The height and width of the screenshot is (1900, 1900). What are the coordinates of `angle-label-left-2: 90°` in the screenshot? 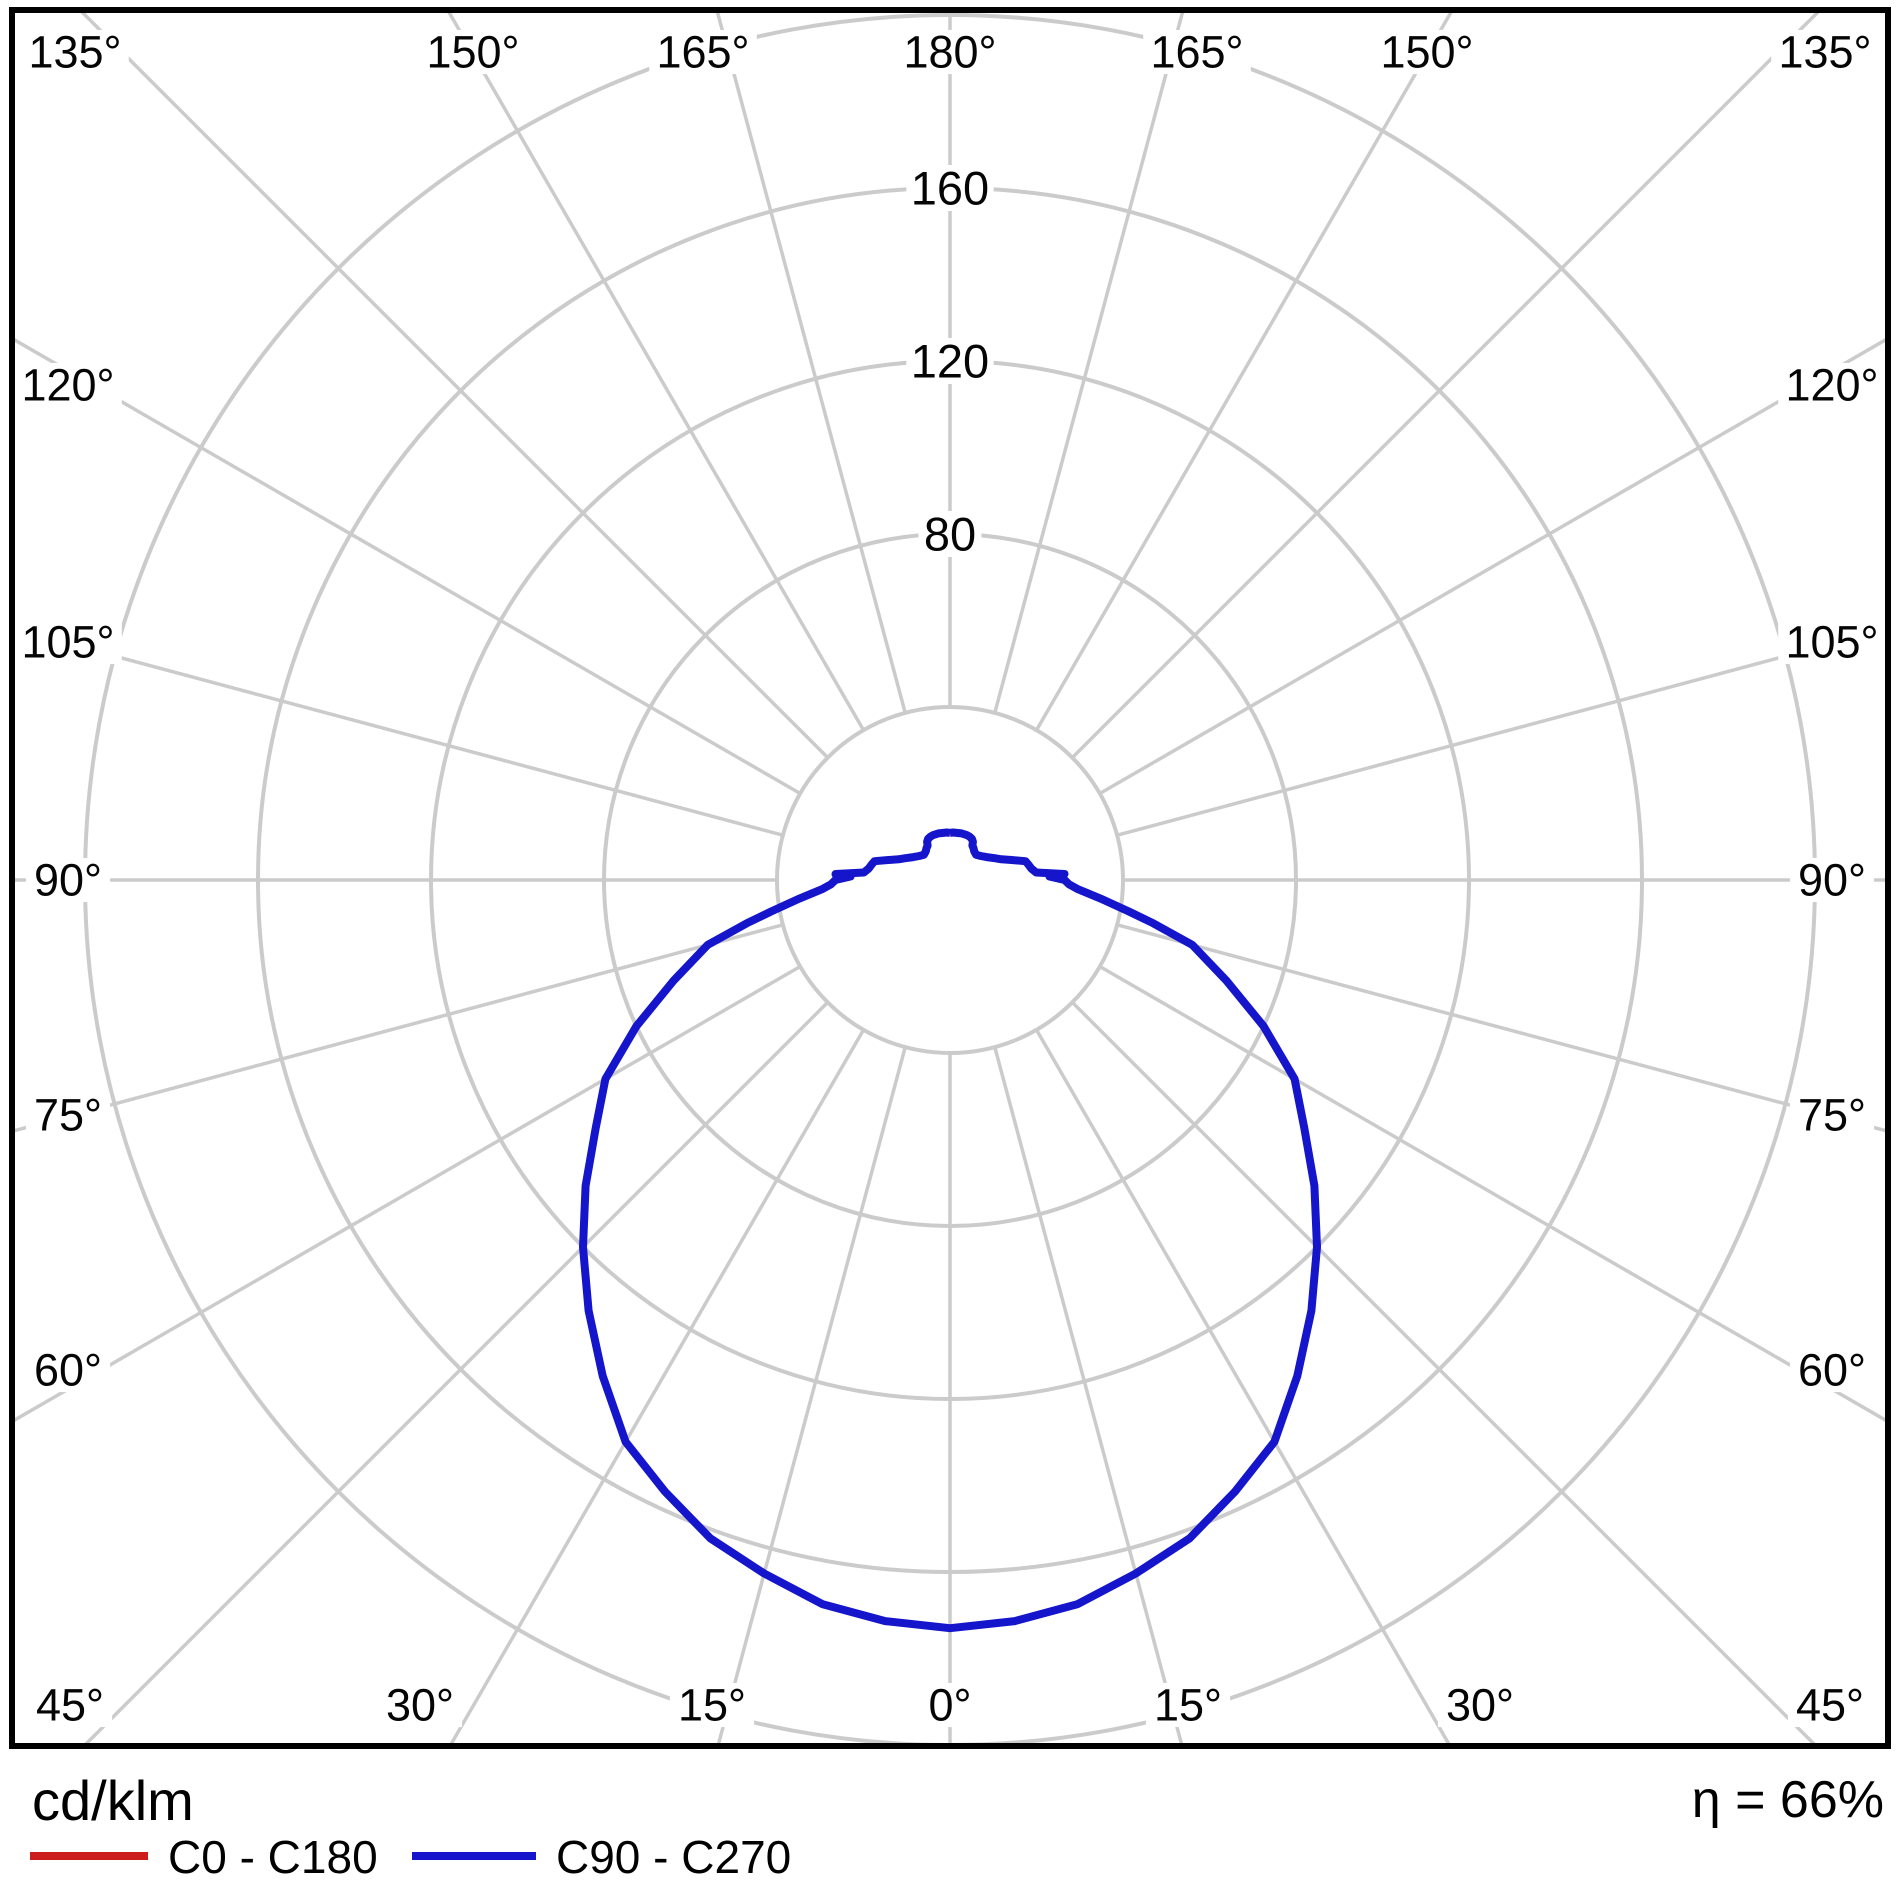 It's located at (68, 880).